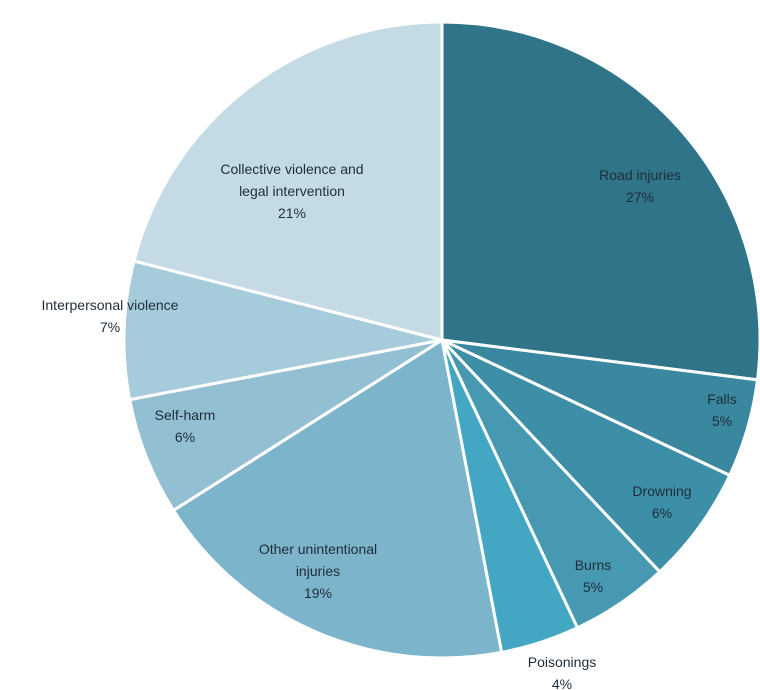  What do you see at coordinates (586, 456) in the screenshot?
I see `pie-slice-drowning` at bounding box center [586, 456].